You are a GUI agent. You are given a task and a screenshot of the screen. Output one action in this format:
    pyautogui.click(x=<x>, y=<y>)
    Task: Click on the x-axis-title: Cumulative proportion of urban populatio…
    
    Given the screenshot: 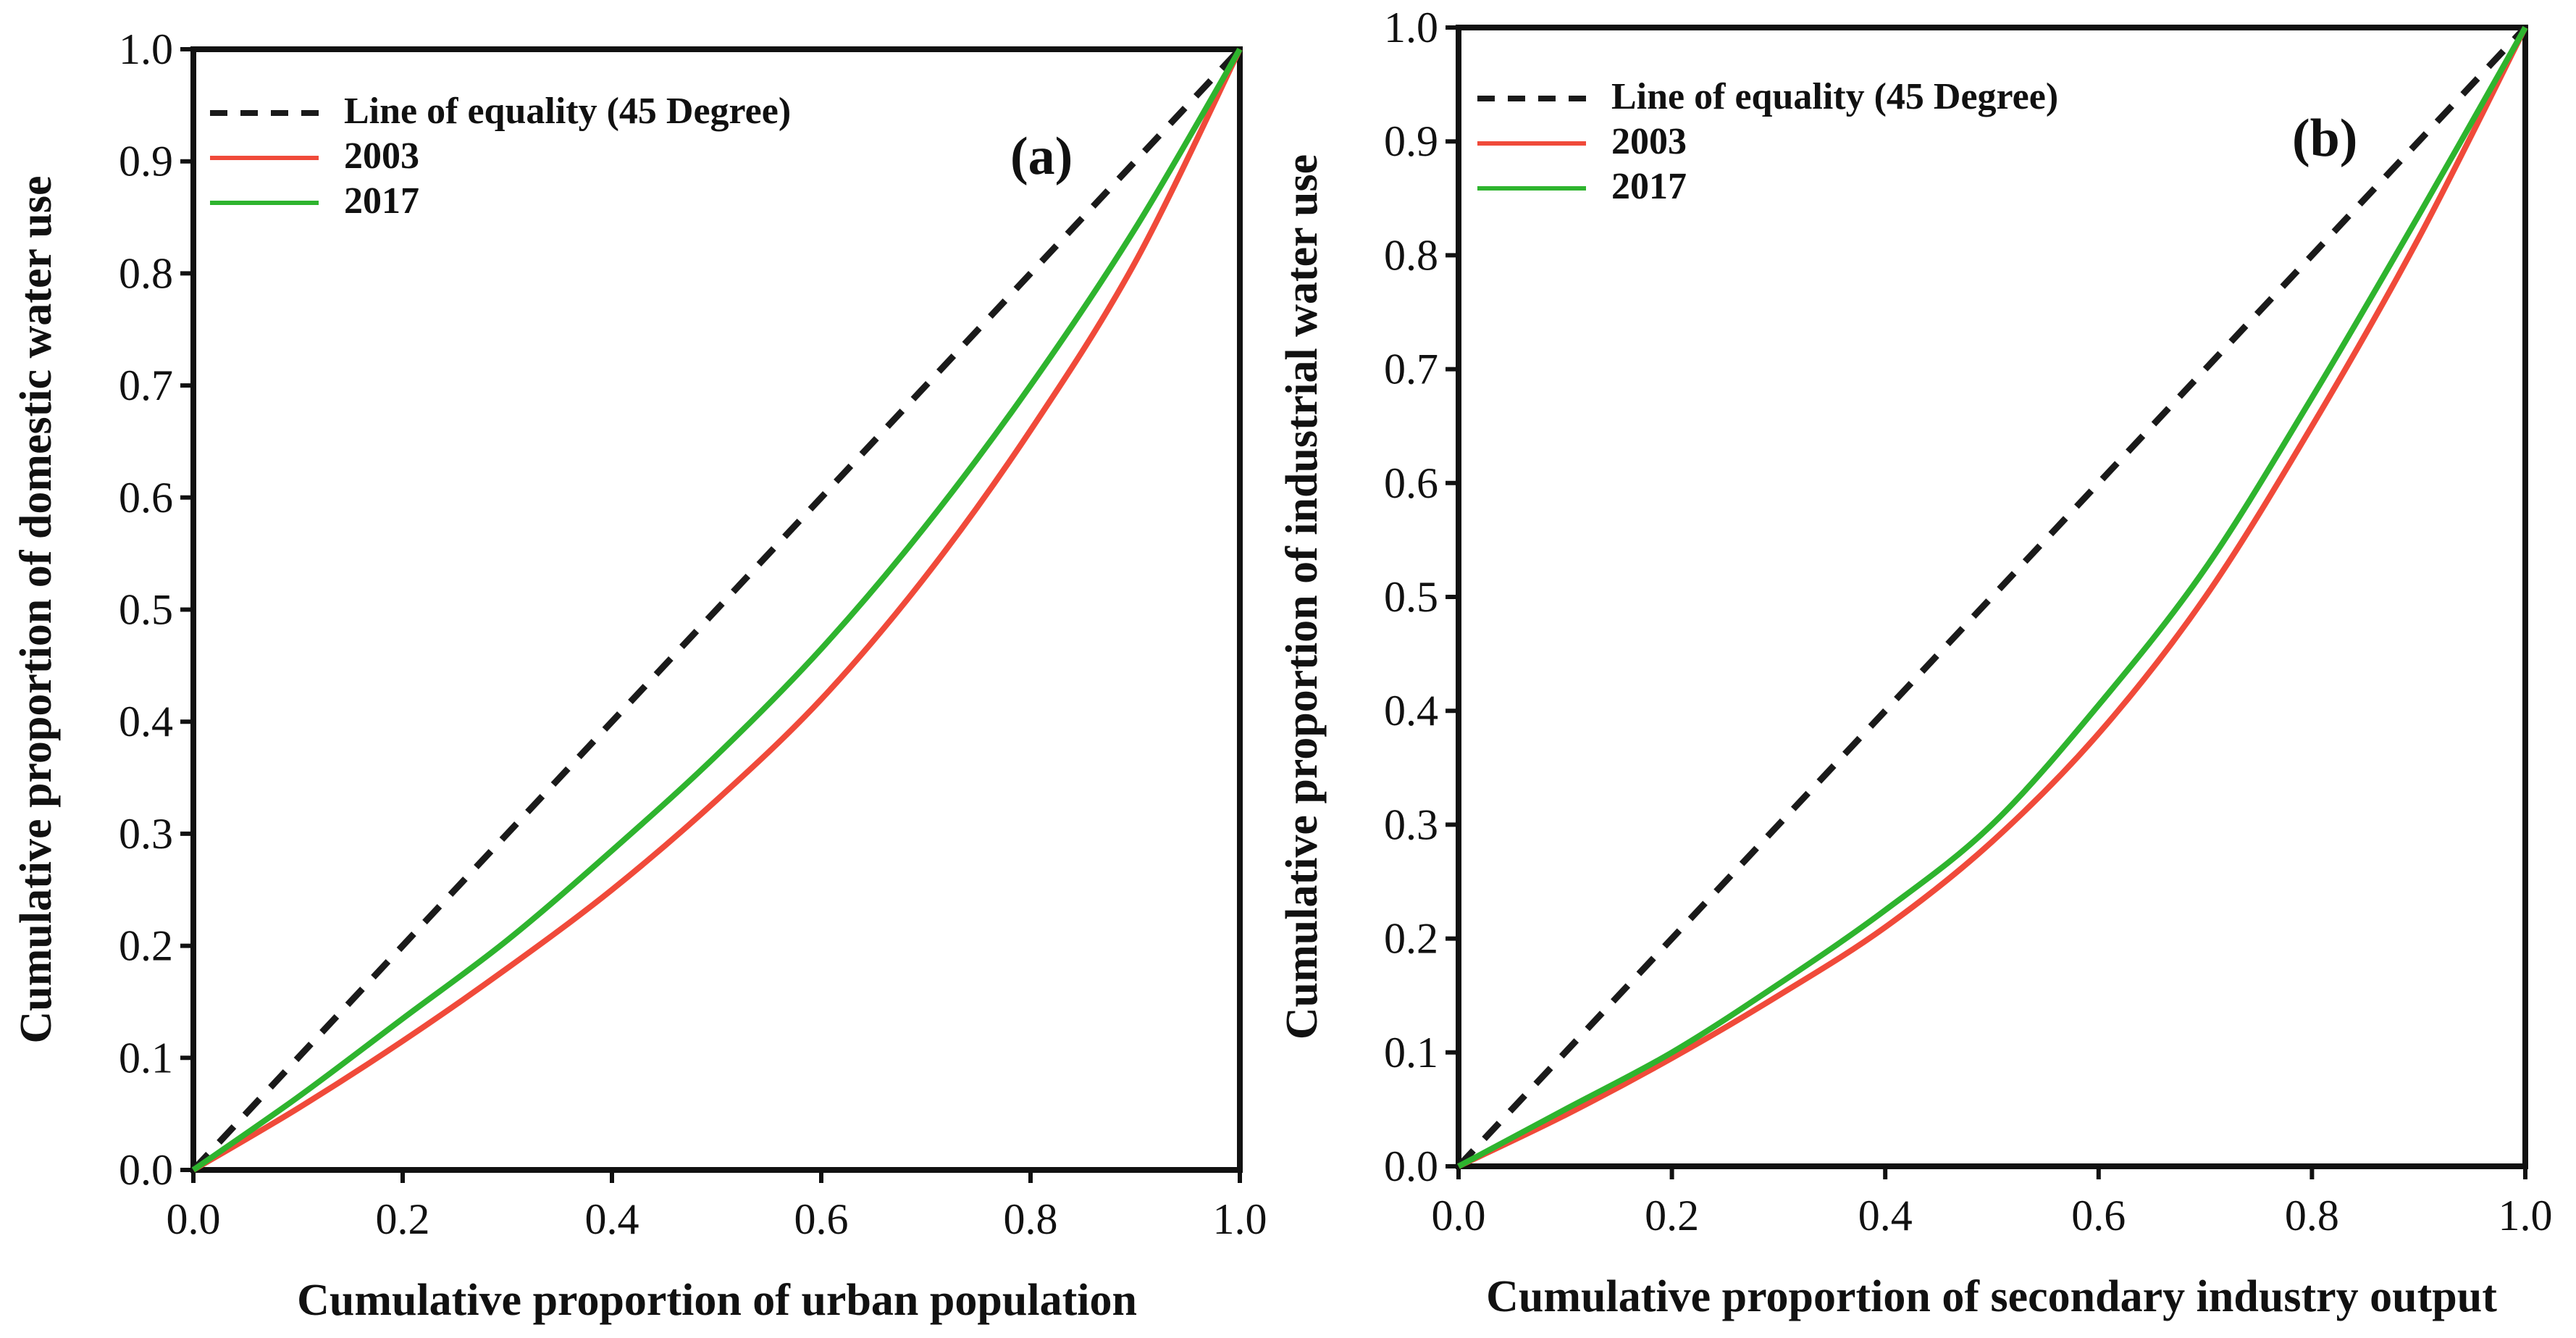 What is the action you would take?
    pyautogui.click(x=717, y=1300)
    